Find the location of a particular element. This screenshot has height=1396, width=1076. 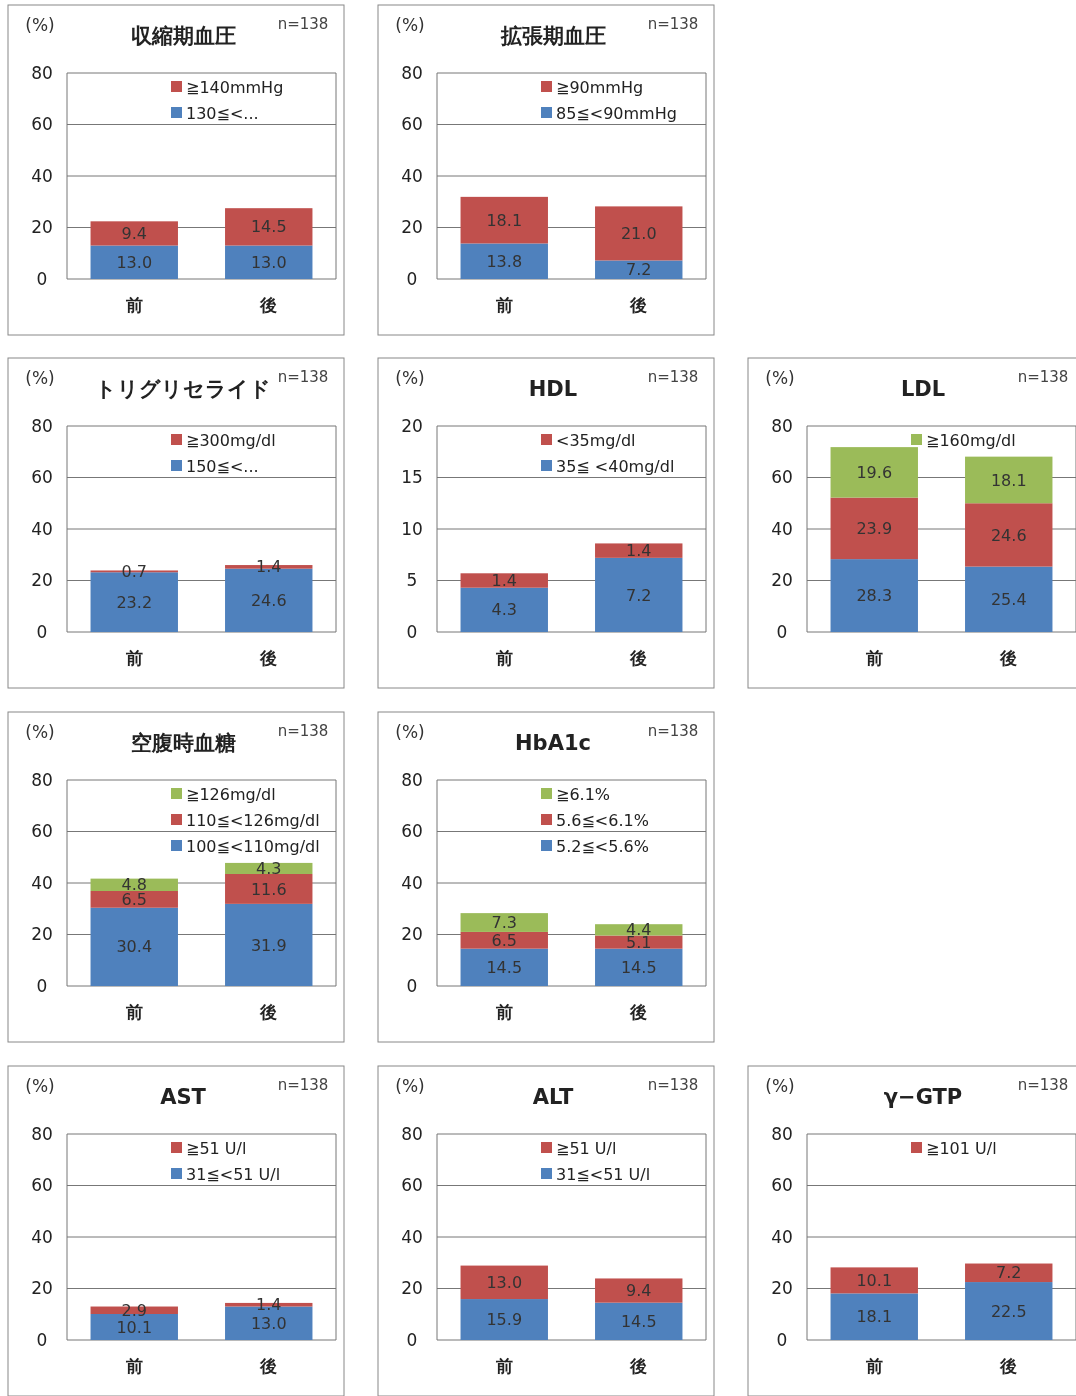

data-label: 15.9 is located at coordinates (504, 1320).